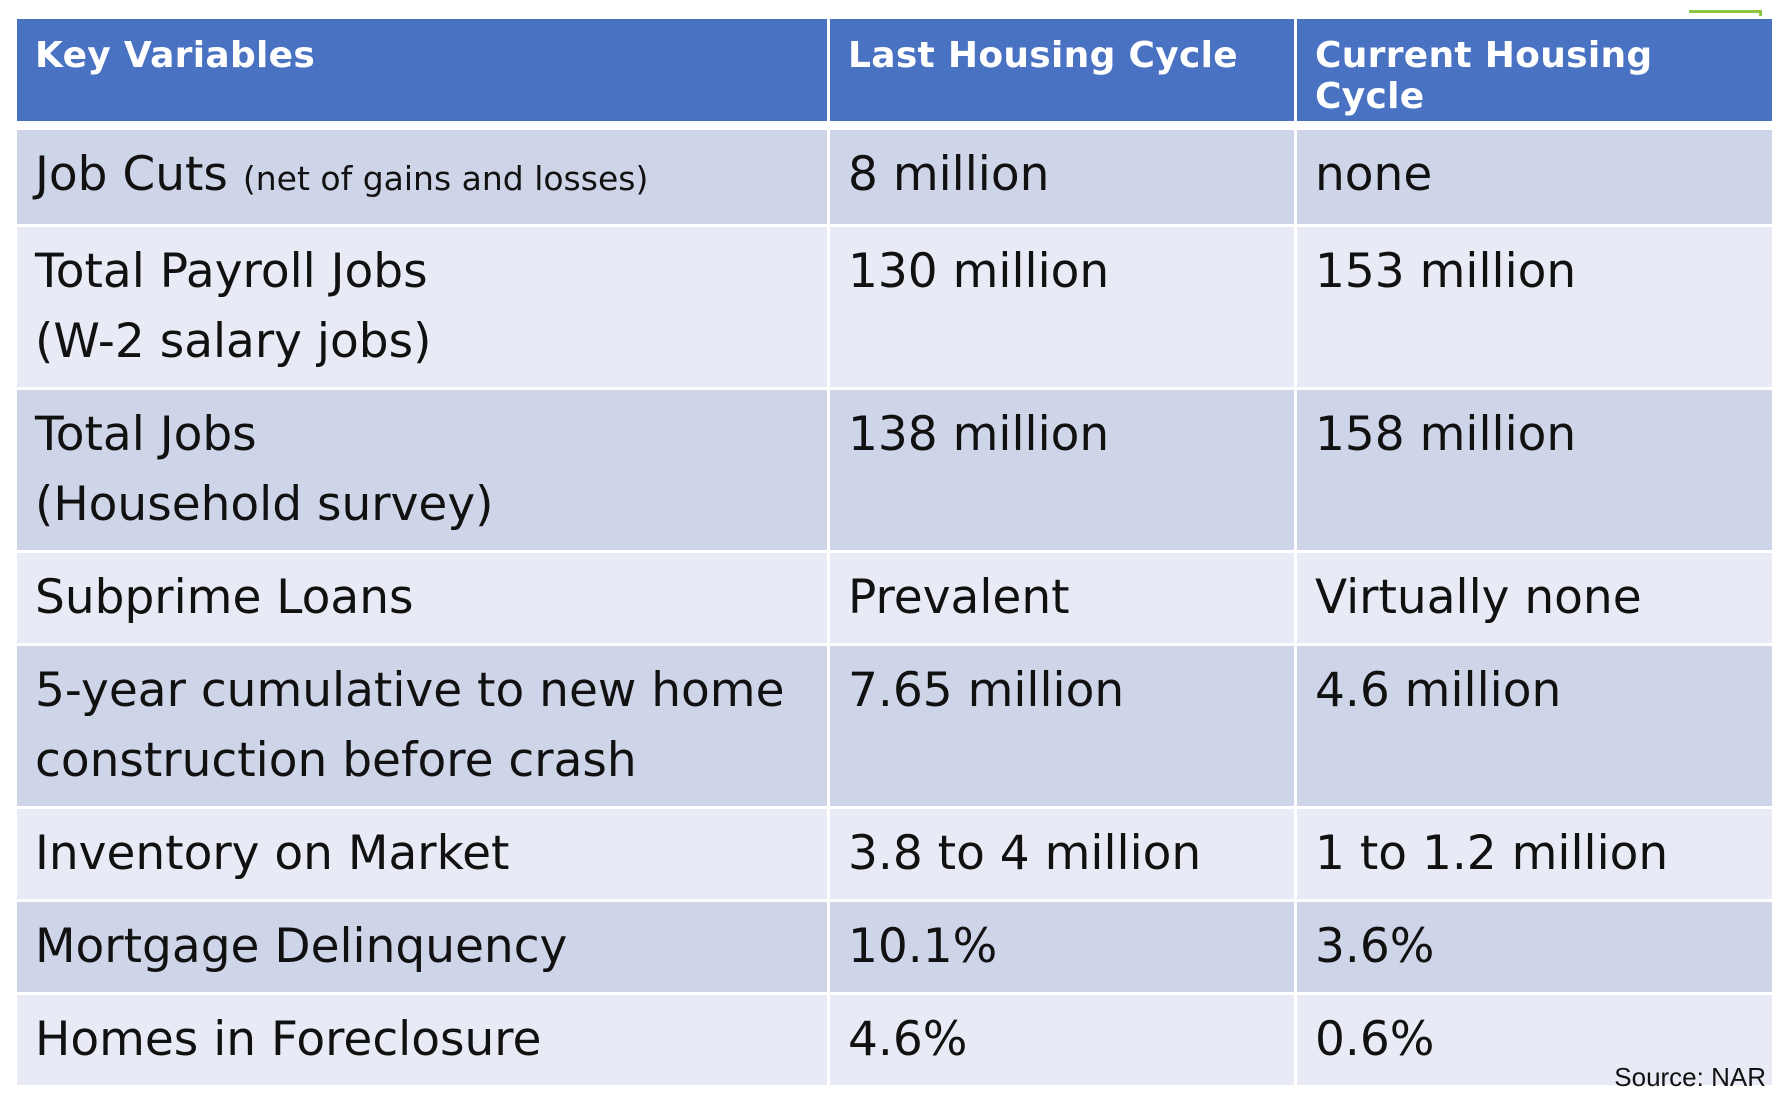 The image size is (1784, 1104). What do you see at coordinates (1534, 73) in the screenshot?
I see `header-current-housing-cycle: Current Housing Cycle` at bounding box center [1534, 73].